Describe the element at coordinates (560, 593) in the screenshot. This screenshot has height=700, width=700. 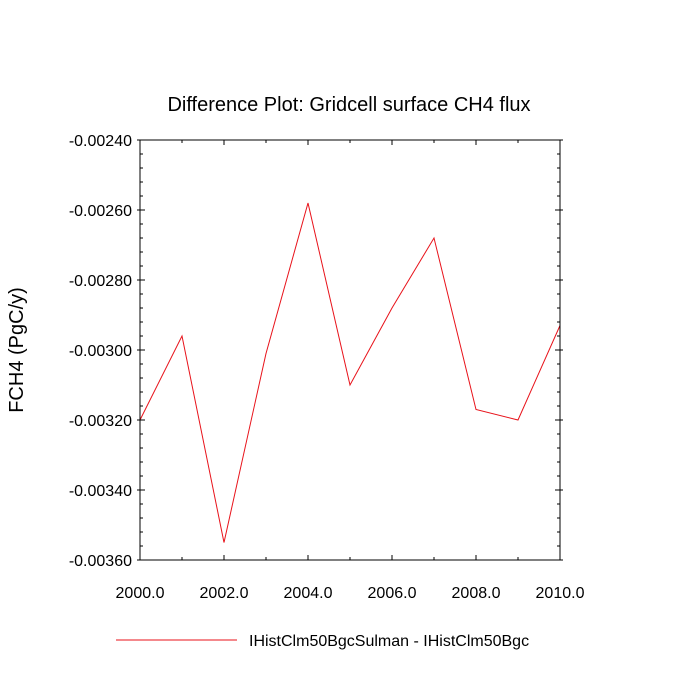
I see `x-tick-label: 2010.0` at that location.